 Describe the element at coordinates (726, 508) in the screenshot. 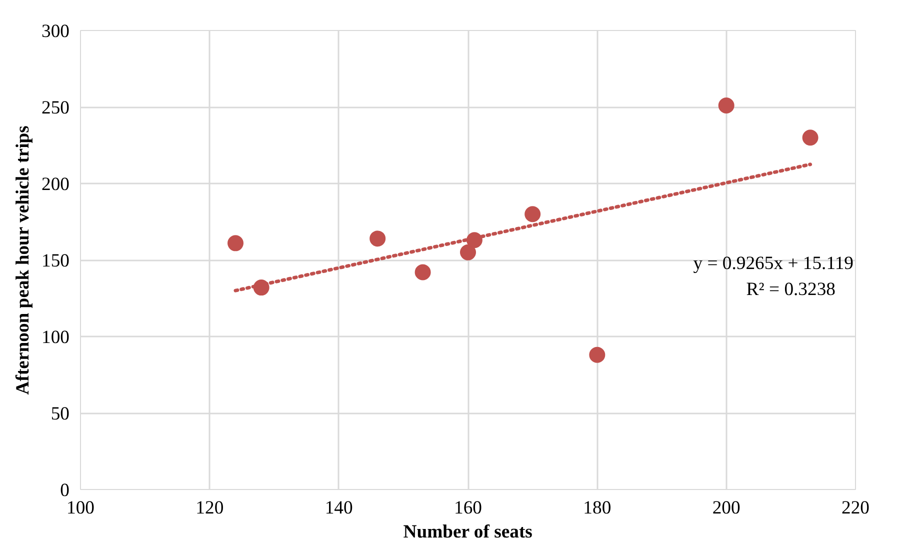

I see `x-tick-label: 200` at that location.